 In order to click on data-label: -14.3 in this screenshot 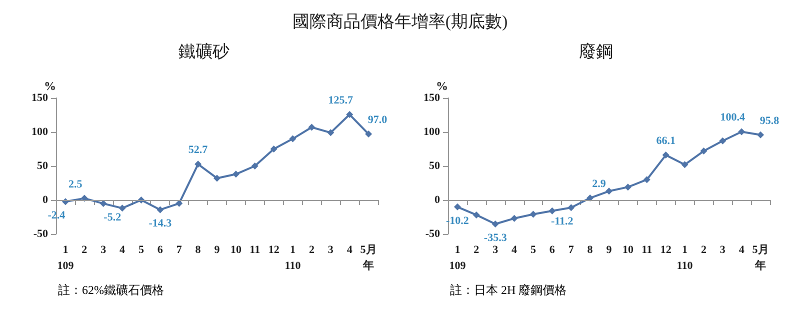, I will do `click(160, 224)`.